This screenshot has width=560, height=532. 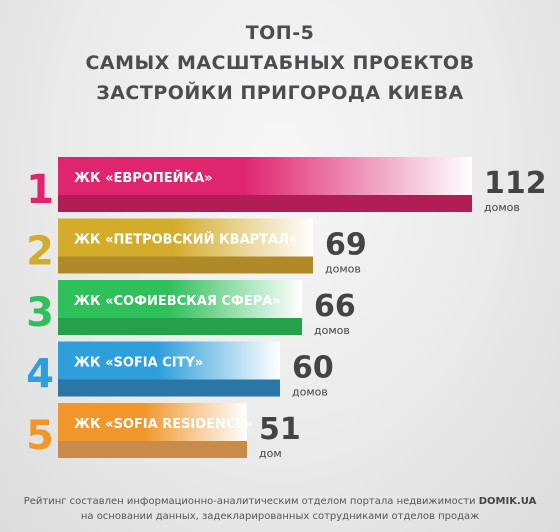 What do you see at coordinates (346, 245) in the screenshot?
I see `value-label-2: 69` at bounding box center [346, 245].